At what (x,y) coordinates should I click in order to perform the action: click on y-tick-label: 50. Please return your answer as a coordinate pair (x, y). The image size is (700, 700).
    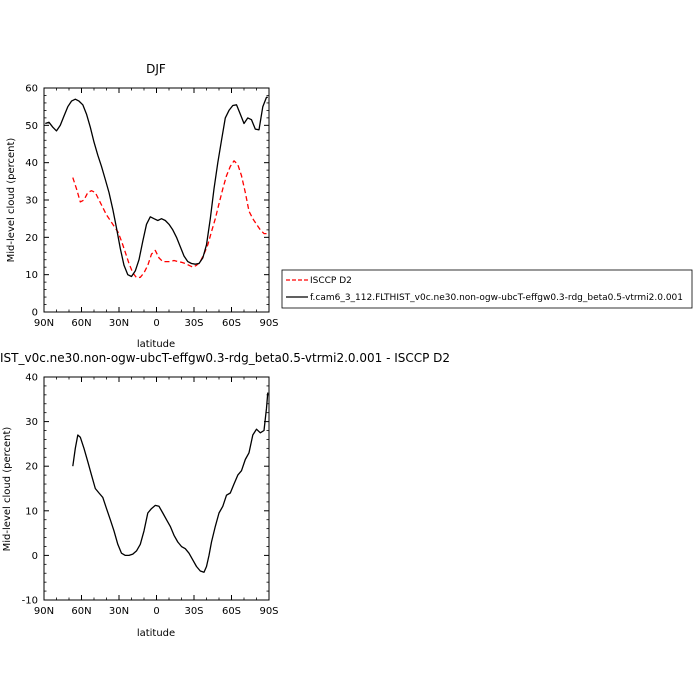
    Looking at the image, I should click on (31, 126).